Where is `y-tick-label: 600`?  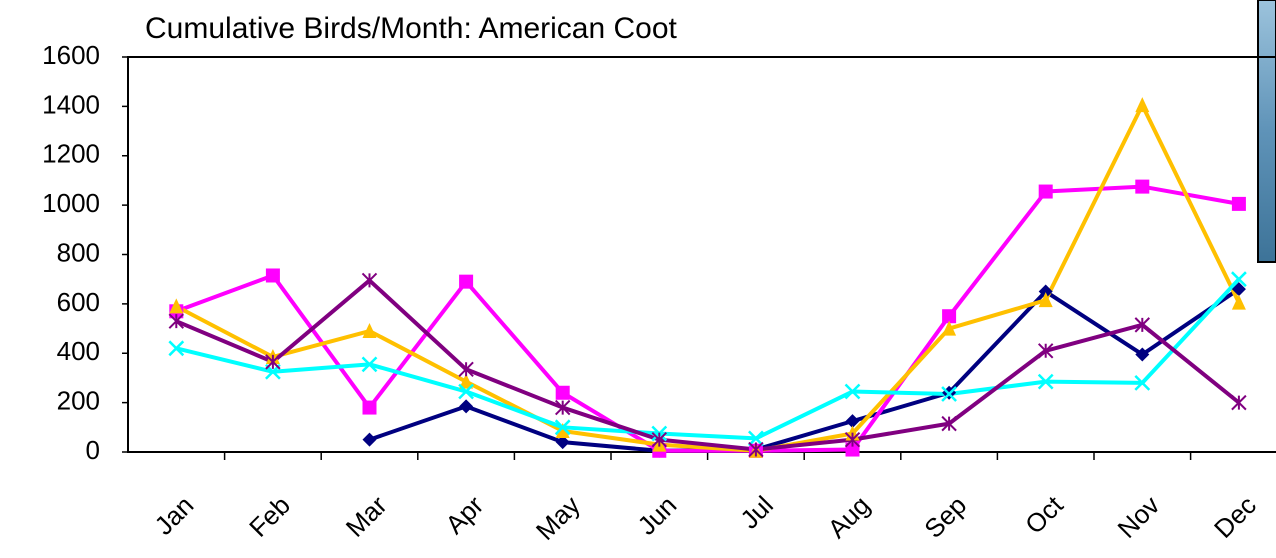 y-tick-label: 600 is located at coordinates (78, 302).